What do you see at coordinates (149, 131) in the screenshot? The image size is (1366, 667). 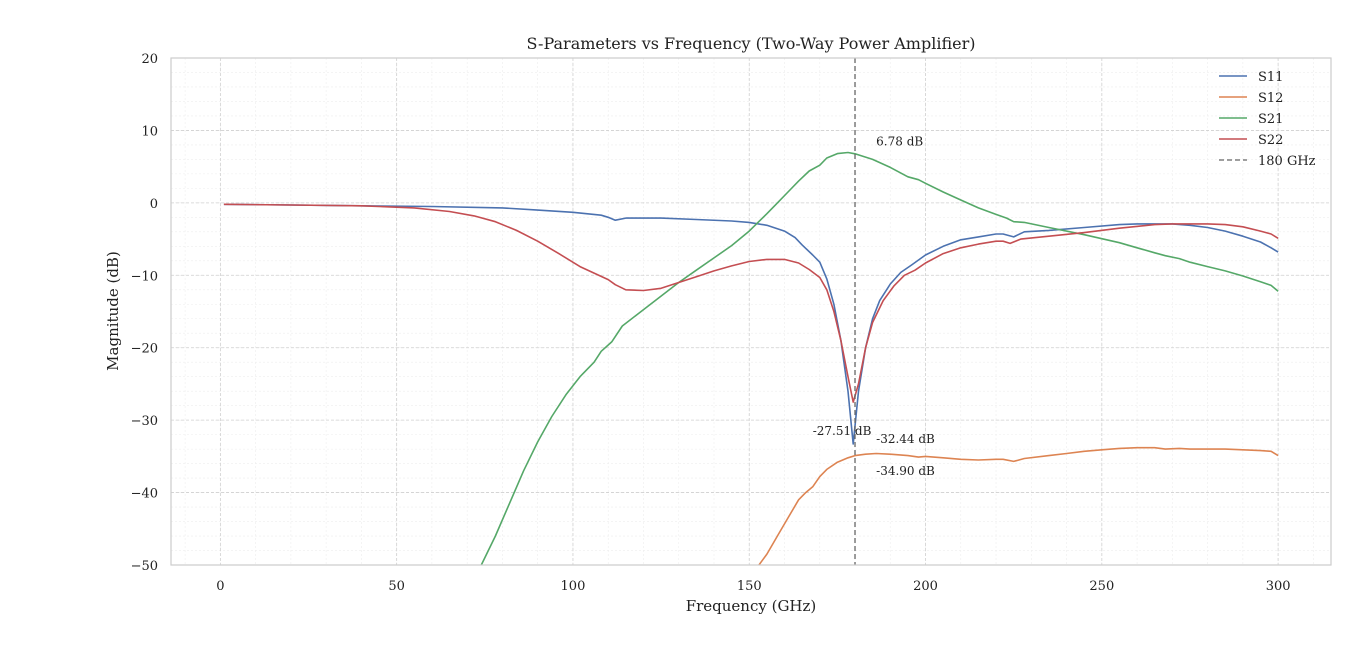 I see `y-tick-label: 10` at bounding box center [149, 131].